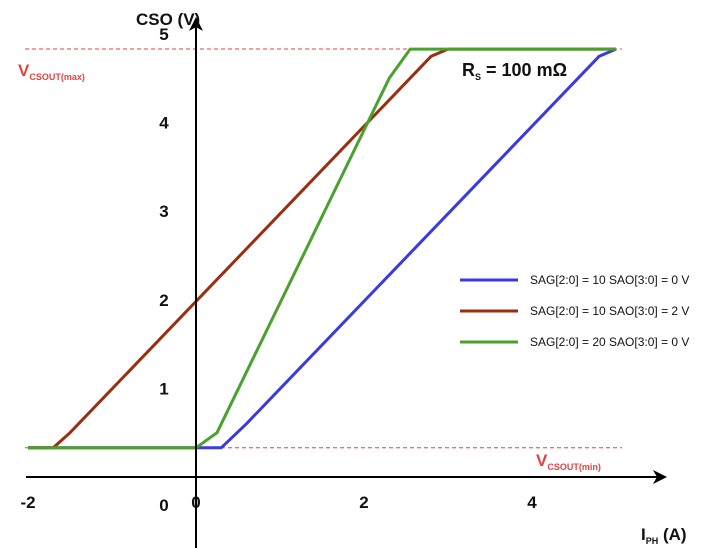 The image size is (725, 548). What do you see at coordinates (568, 461) in the screenshot?
I see `vcsout-min-label: VCSOUT(min)` at bounding box center [568, 461].